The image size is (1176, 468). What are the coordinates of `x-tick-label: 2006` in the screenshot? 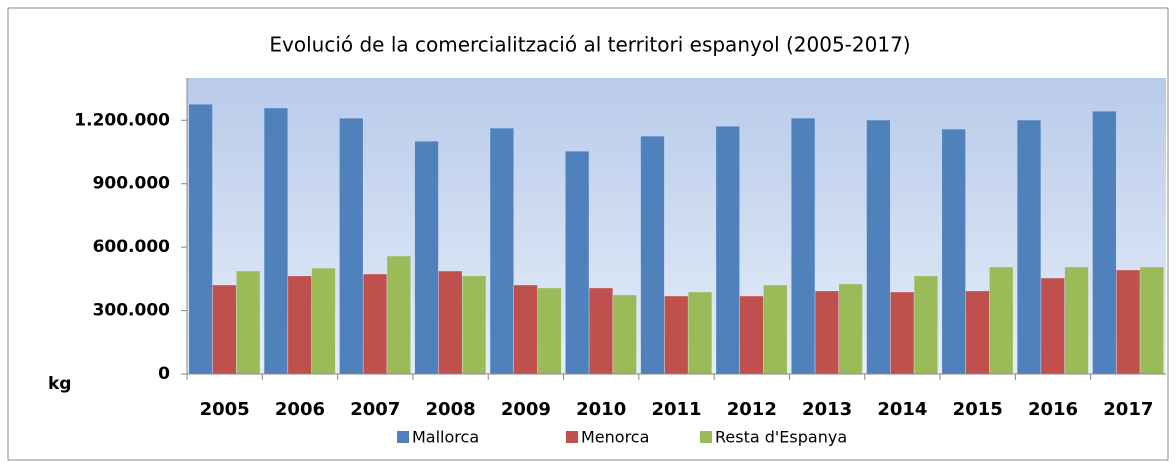 It's located at (300, 409).